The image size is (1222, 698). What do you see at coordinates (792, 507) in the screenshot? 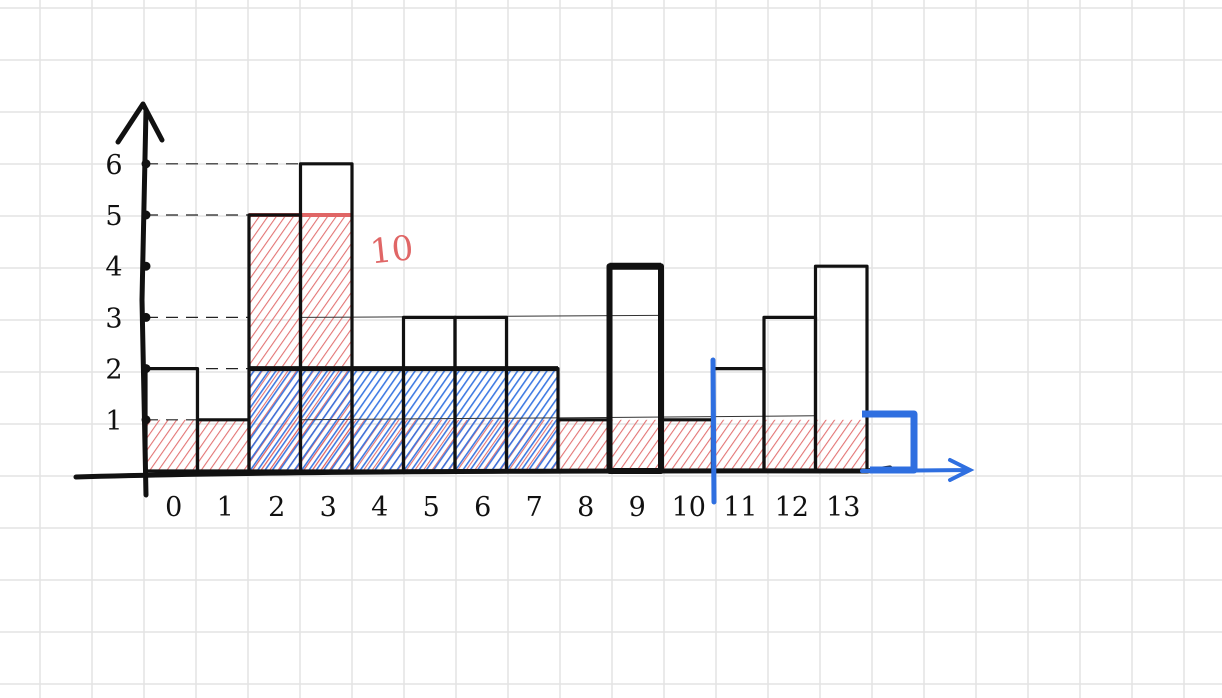
I see `x-tick-label: 12` at bounding box center [792, 507].